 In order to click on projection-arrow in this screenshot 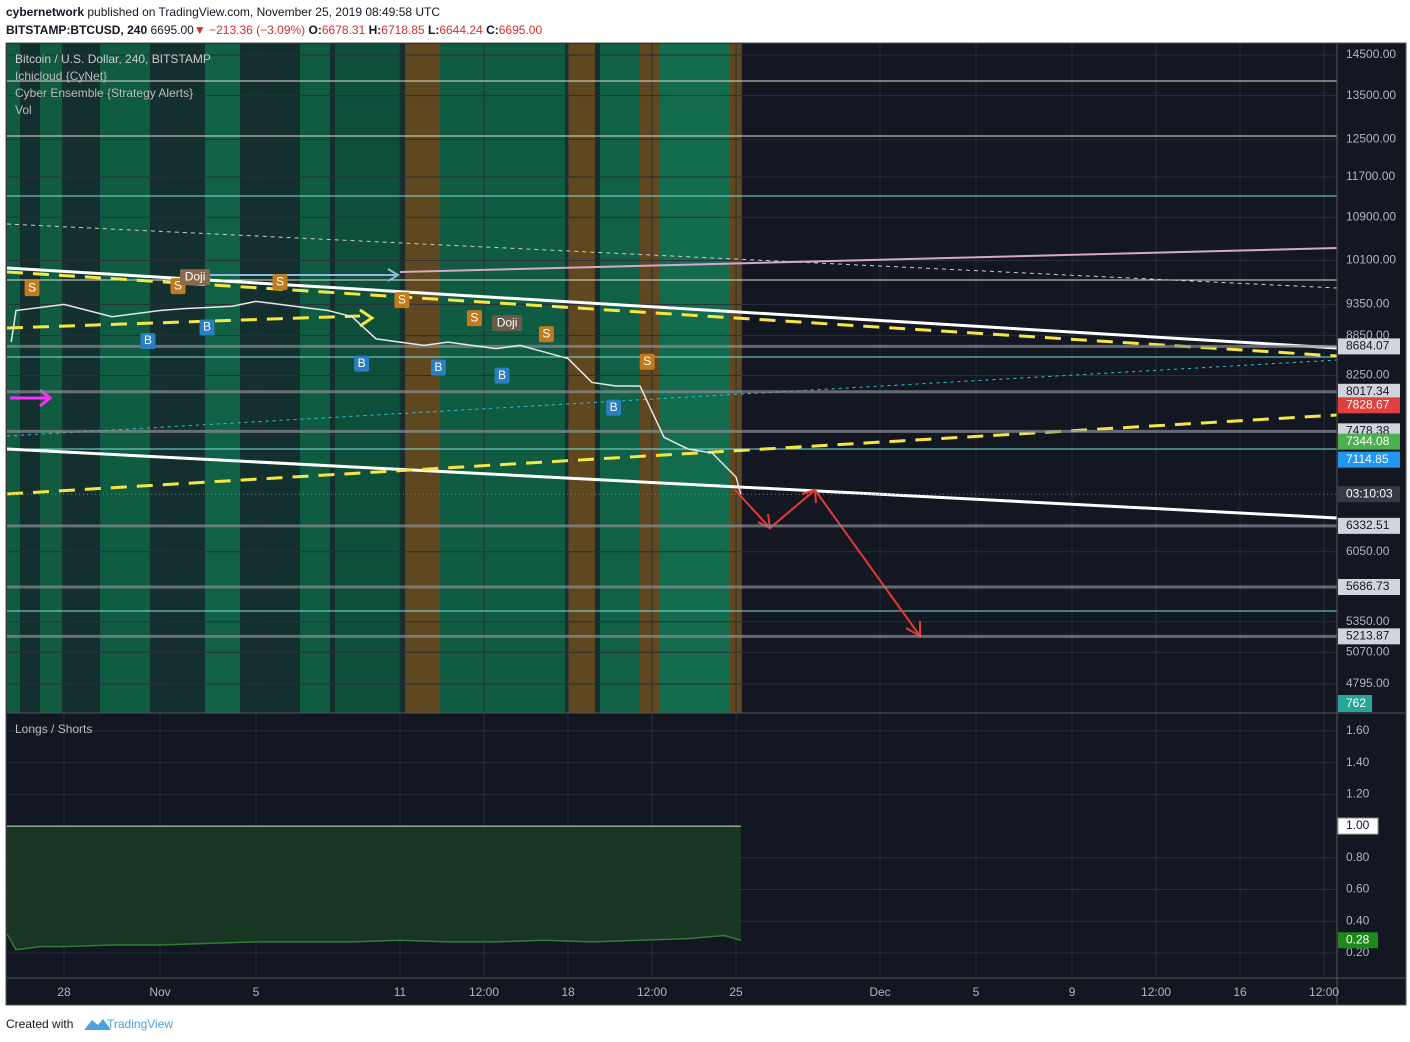, I will do `click(827, 562)`.